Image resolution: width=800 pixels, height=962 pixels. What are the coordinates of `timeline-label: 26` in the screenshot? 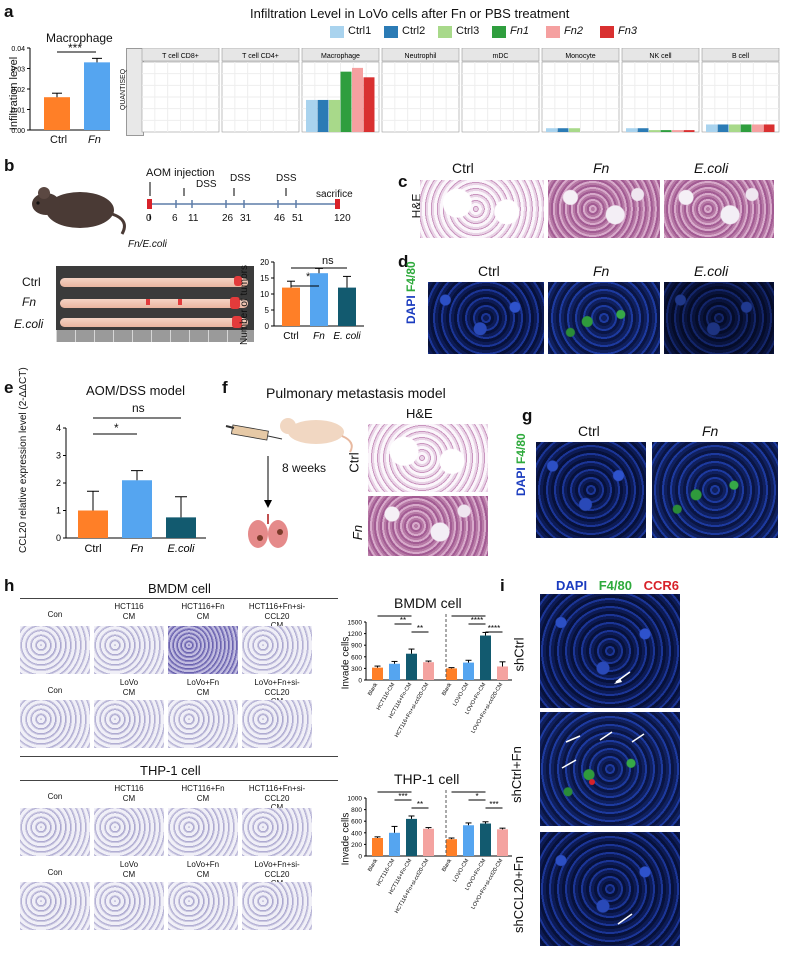 It's located at (228, 218).